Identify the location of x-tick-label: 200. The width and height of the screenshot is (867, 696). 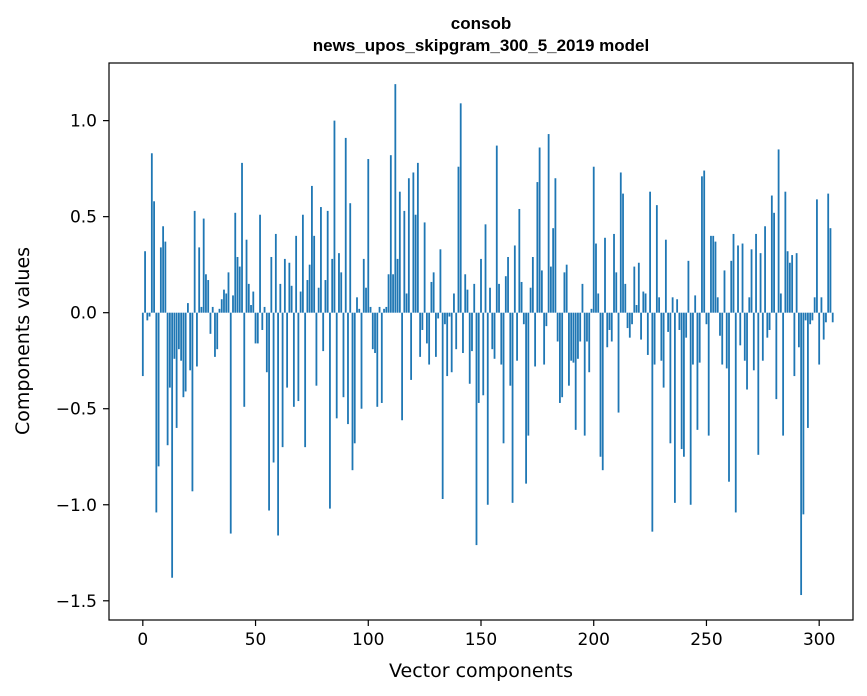
(594, 640).